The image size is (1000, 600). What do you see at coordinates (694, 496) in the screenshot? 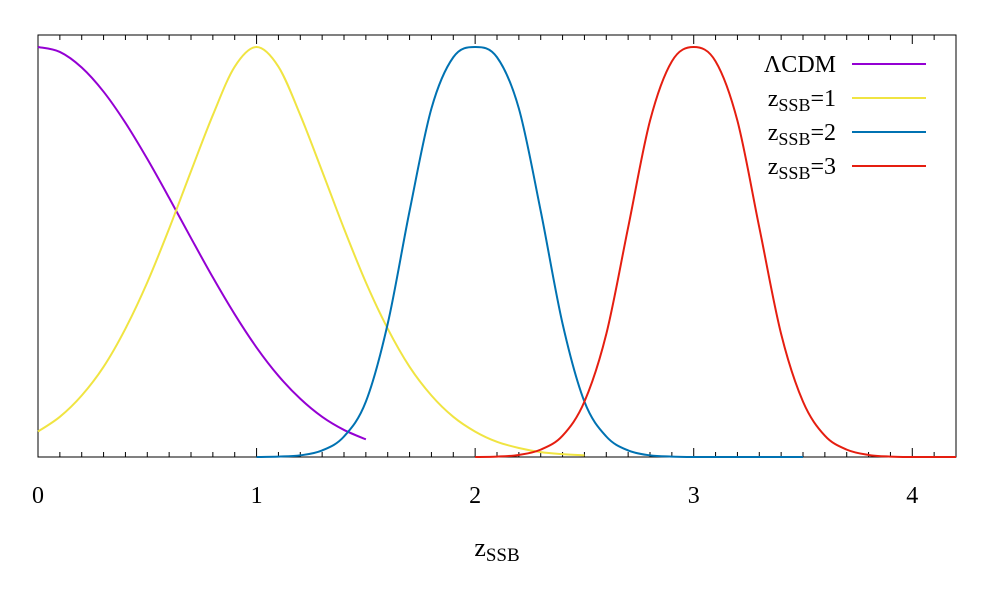
I see `x-tick-label: 3` at bounding box center [694, 496].